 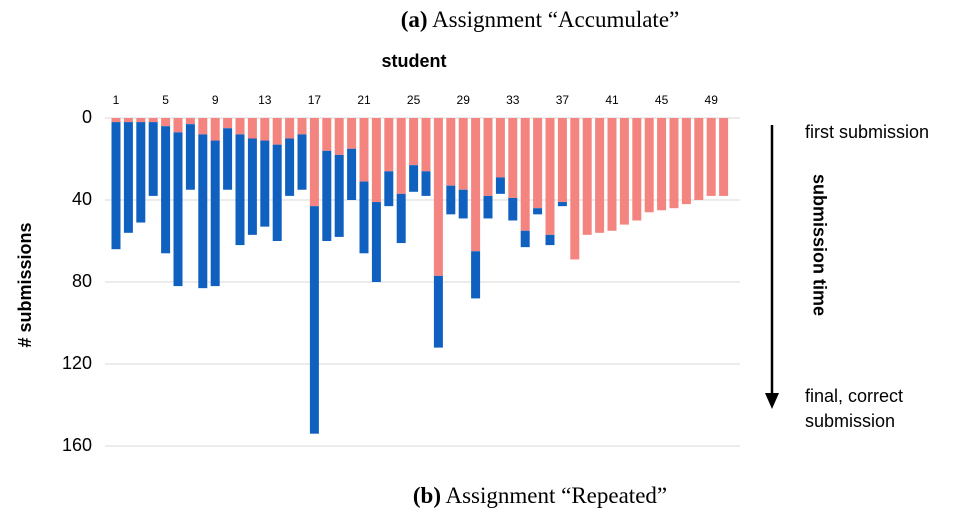 I want to click on x-tick-label: 5, so click(x=165, y=100).